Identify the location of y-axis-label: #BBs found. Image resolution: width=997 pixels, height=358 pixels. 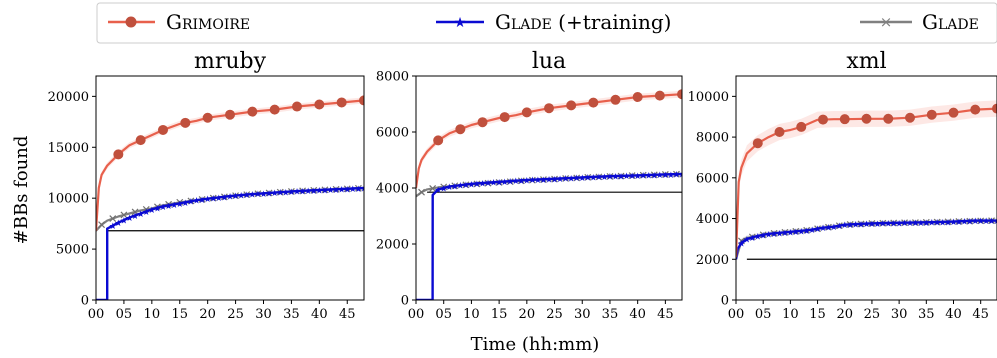
(21, 190).